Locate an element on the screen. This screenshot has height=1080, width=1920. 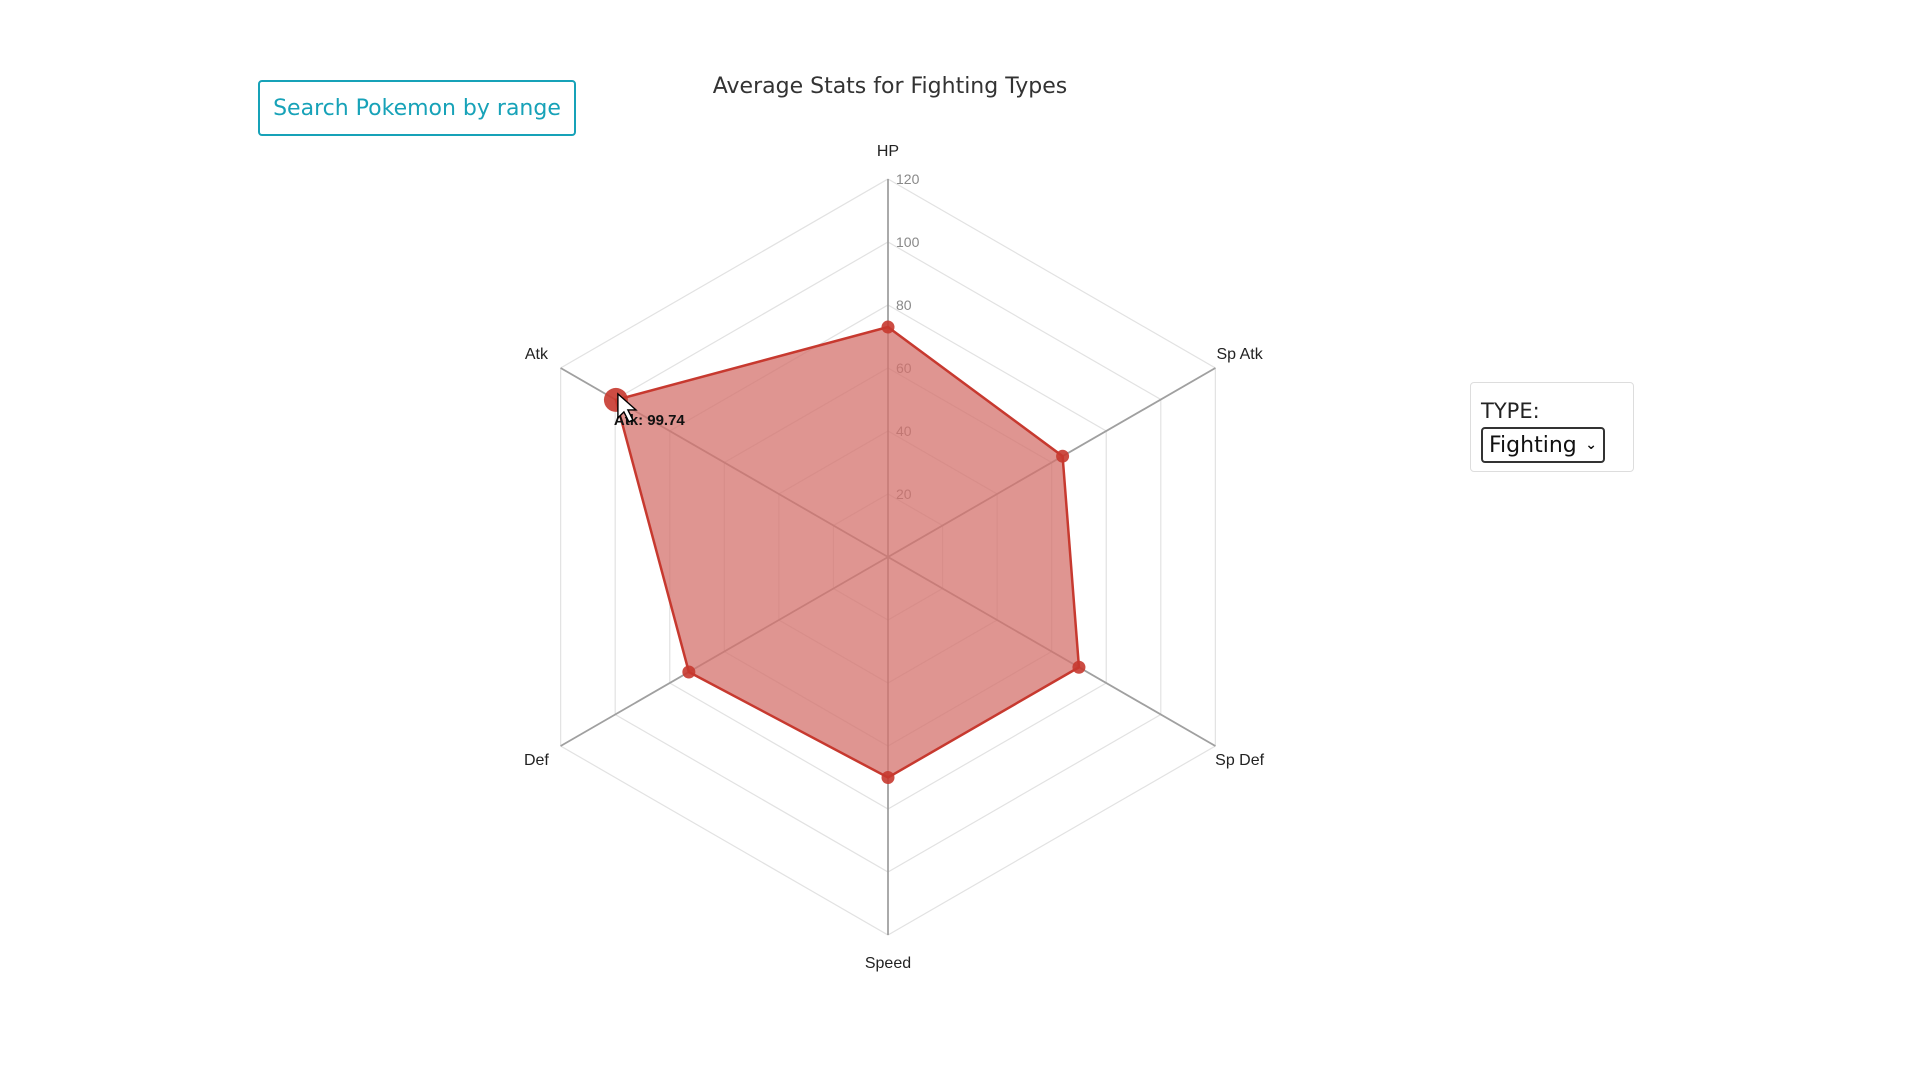
axis-label-atk: Atk is located at coordinates (537, 354).